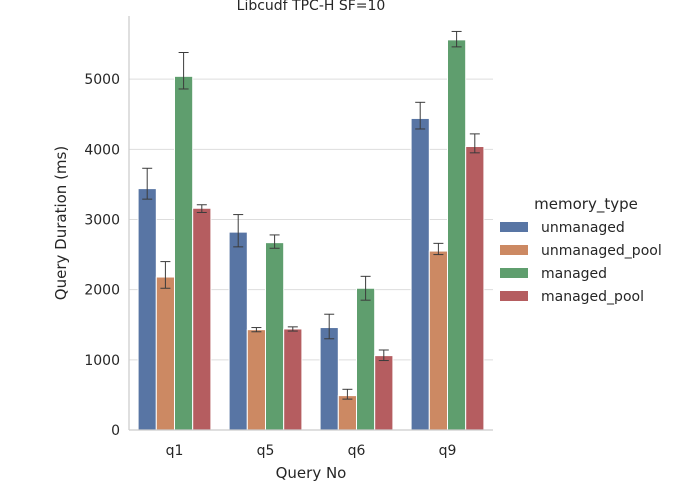  Describe the element at coordinates (102, 220) in the screenshot. I see `y-tick-label: 3000` at that location.